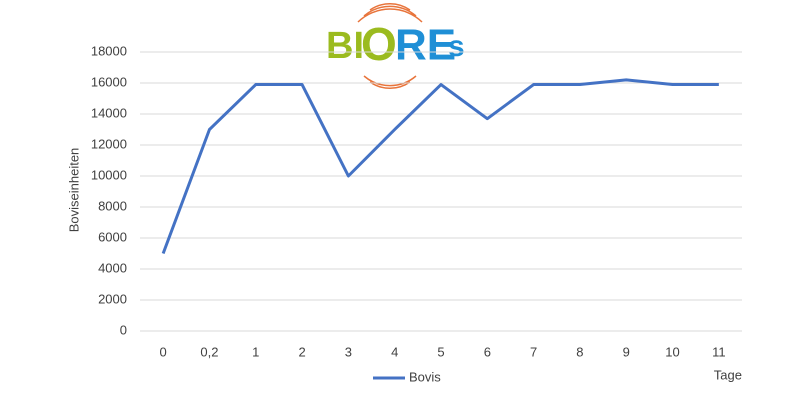 This screenshot has width=800, height=400. I want to click on y-axis-label: Boviseinheiten, so click(73, 190).